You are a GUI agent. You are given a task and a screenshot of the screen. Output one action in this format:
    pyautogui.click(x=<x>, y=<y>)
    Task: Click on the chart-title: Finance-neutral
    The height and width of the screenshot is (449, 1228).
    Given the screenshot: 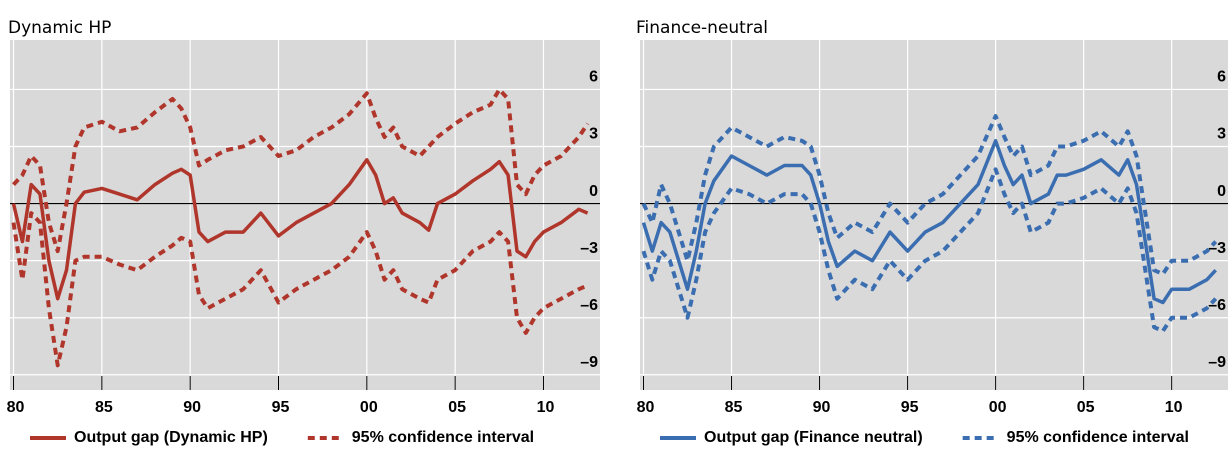 What is the action you would take?
    pyautogui.click(x=702, y=28)
    